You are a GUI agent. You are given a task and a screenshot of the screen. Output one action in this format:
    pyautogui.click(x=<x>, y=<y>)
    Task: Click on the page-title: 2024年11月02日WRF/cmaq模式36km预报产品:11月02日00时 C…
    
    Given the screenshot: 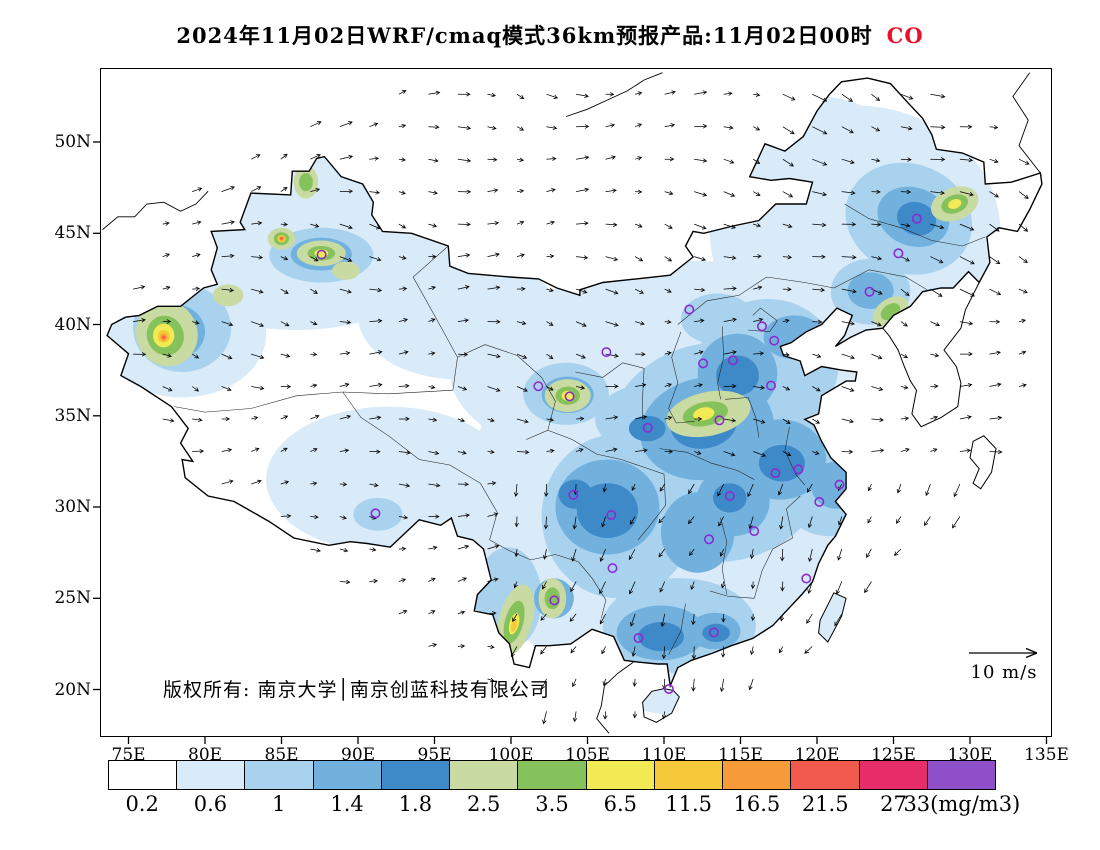 What is the action you would take?
    pyautogui.click(x=550, y=35)
    